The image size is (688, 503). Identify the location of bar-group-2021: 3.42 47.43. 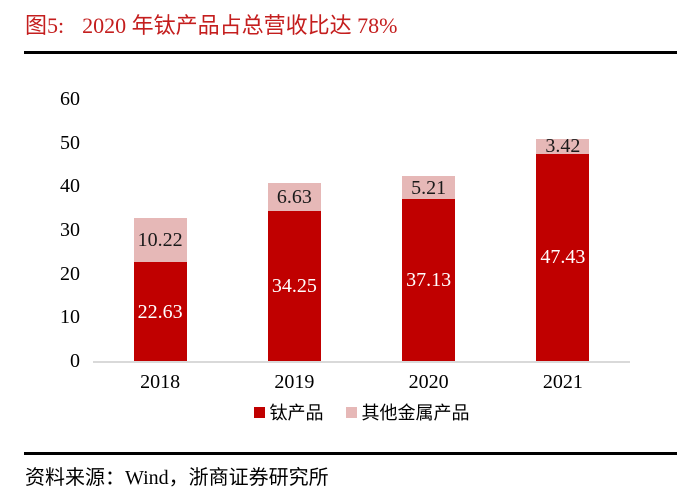
(563, 248).